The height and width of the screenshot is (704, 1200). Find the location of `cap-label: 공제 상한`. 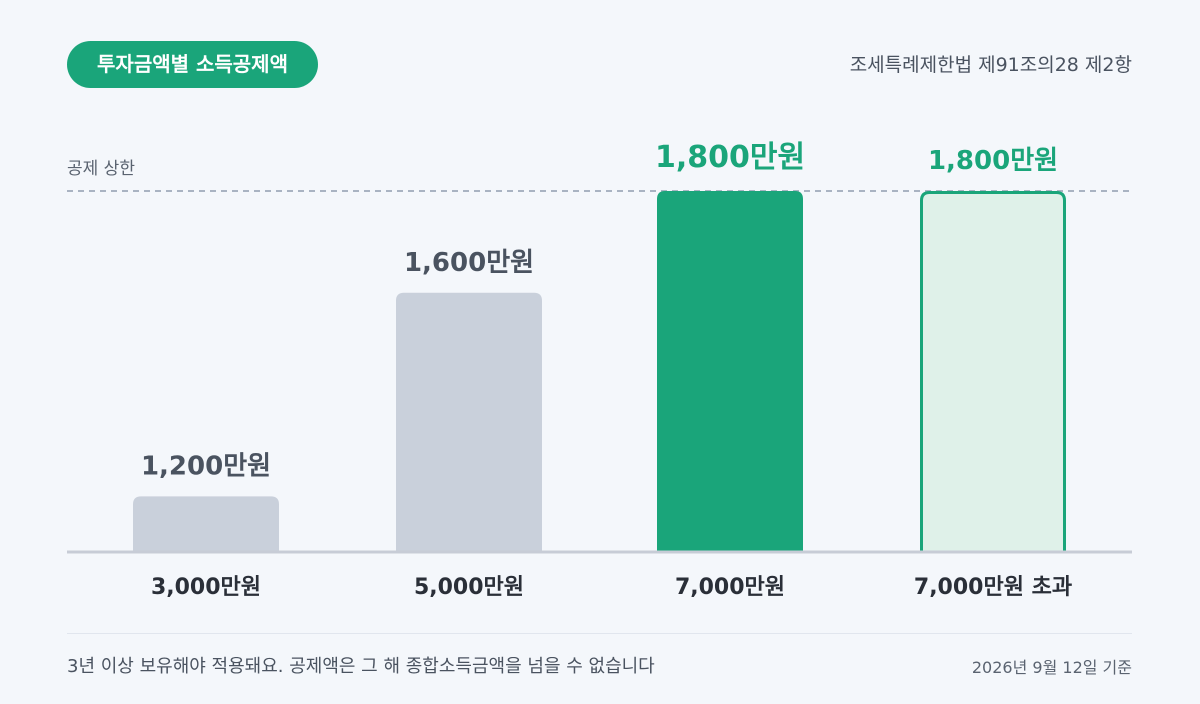

cap-label: 공제 상한 is located at coordinates (101, 169).